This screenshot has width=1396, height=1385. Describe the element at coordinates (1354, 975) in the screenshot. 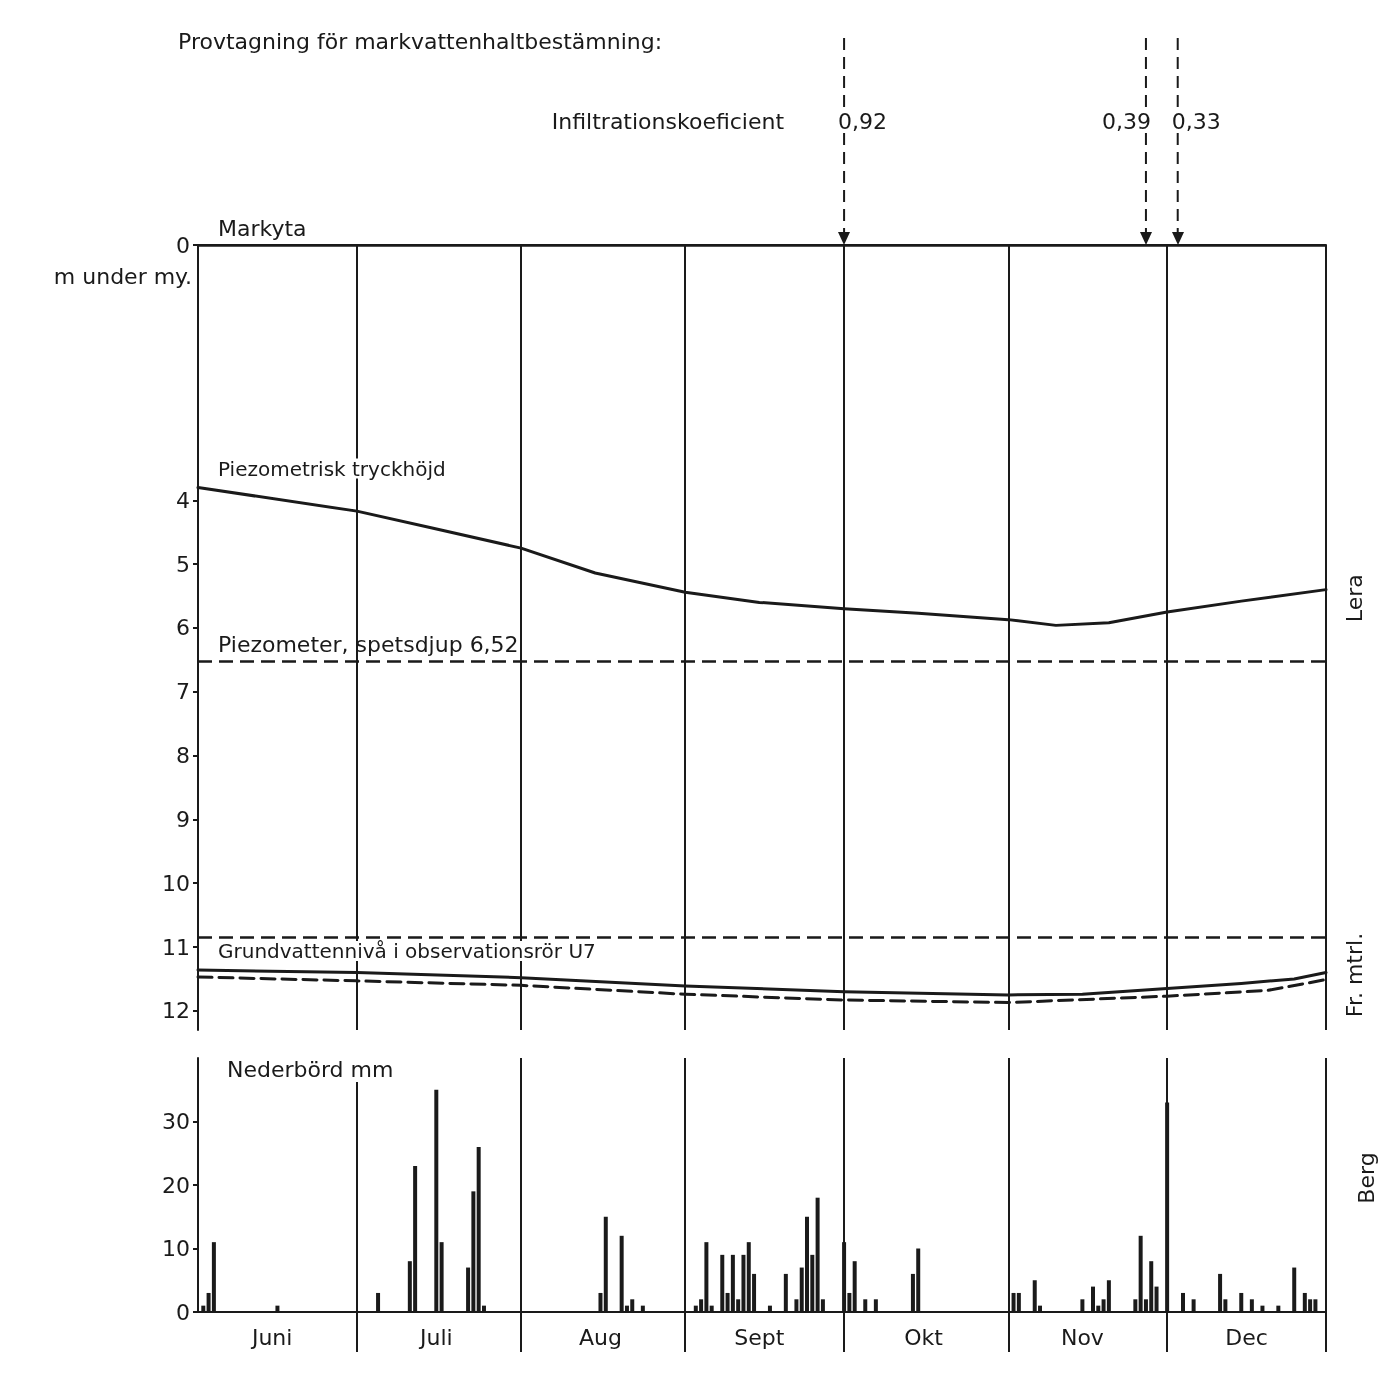

I see `text: Fr. mtrl.` at that location.